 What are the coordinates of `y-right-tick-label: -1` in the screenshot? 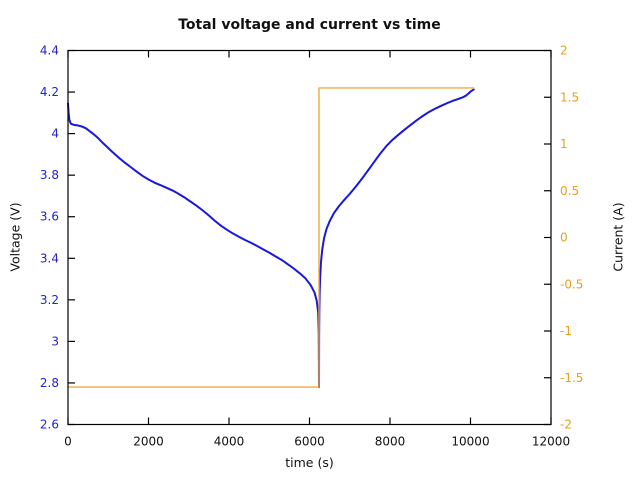 It's located at (566, 331).